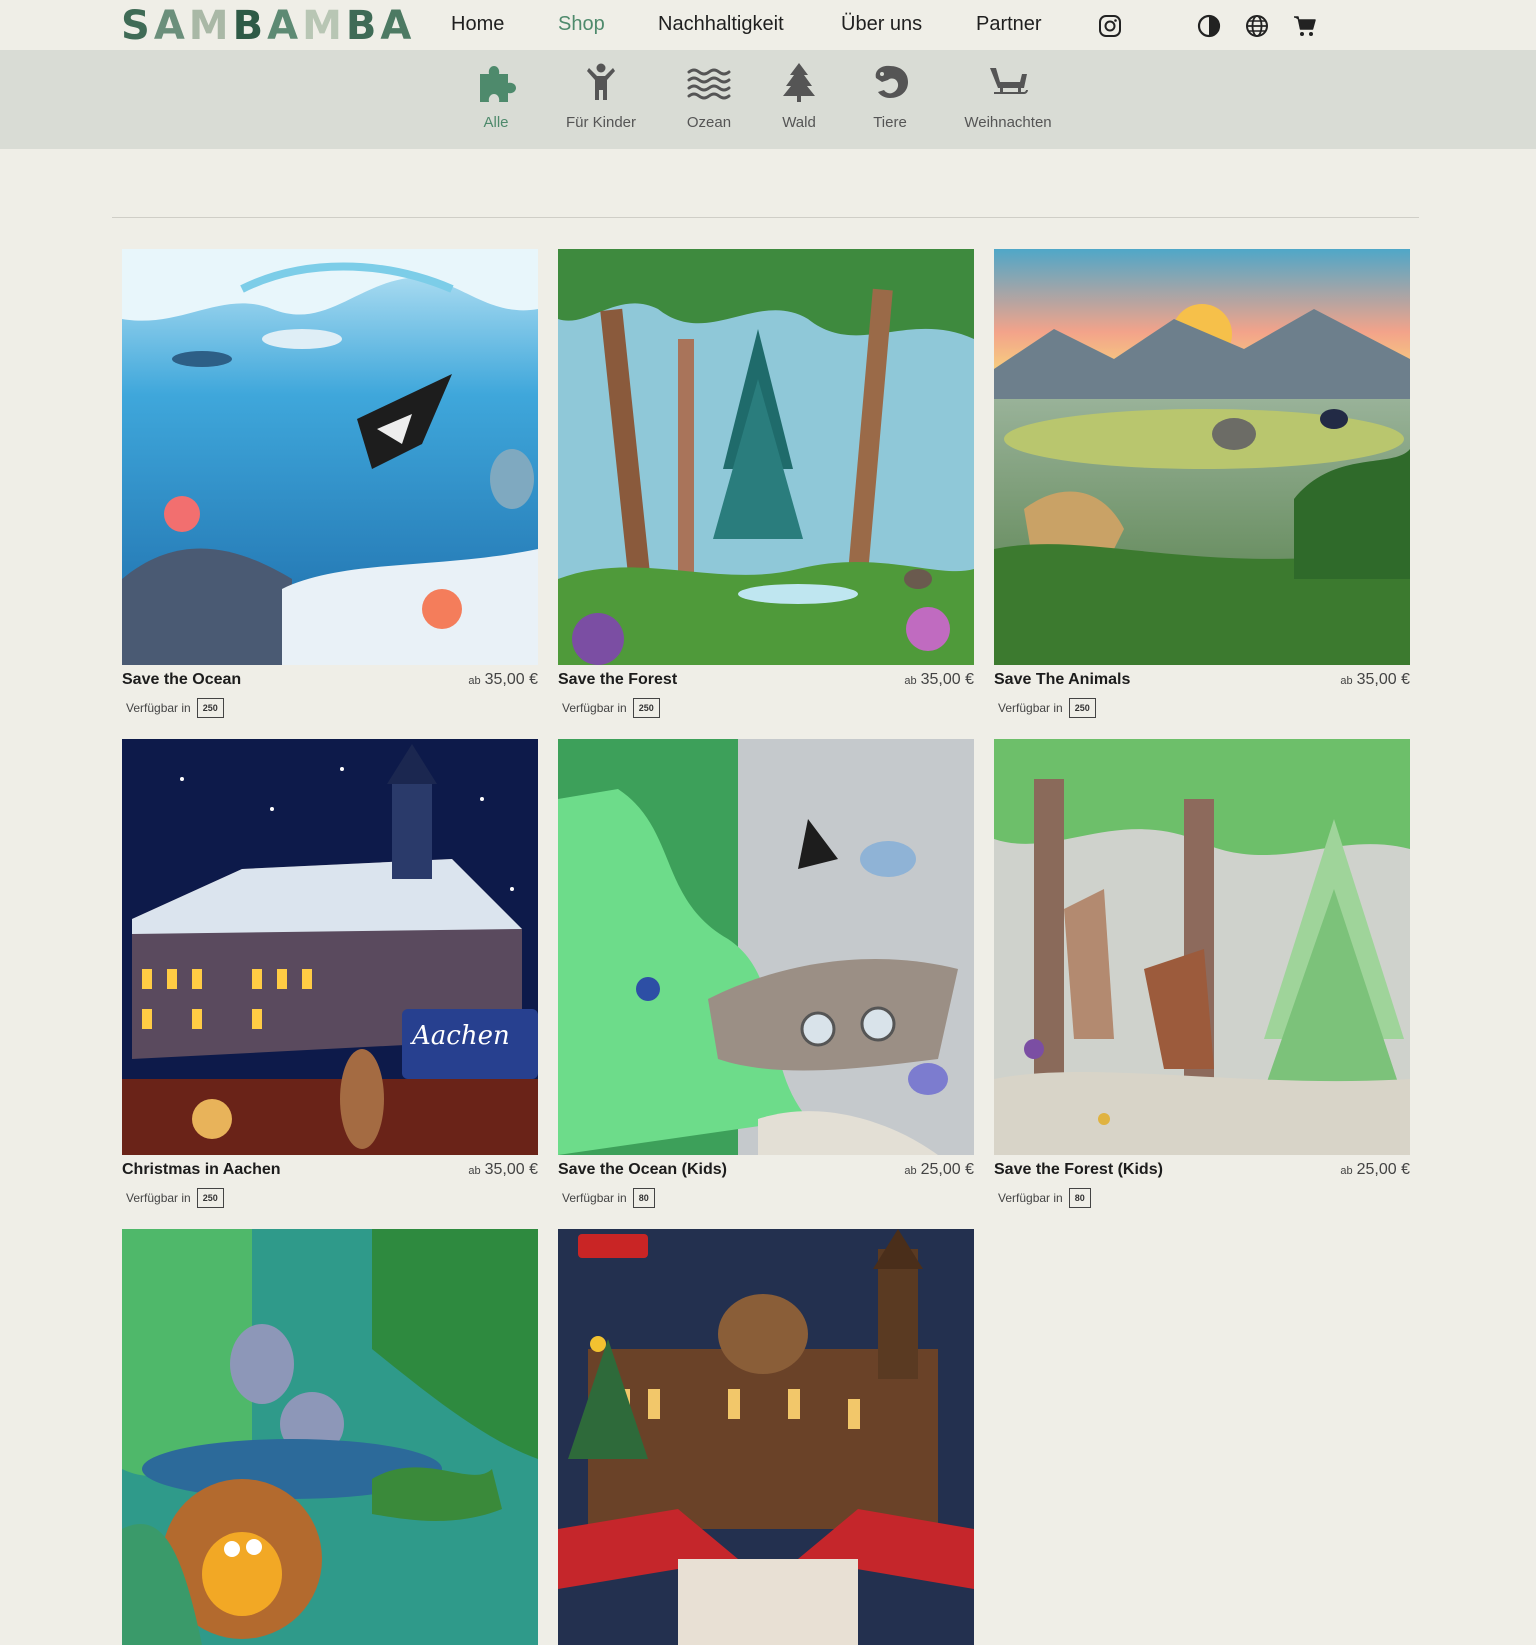  What do you see at coordinates (882, 24) in the screenshot?
I see `nav-link-ueber-uns: Über uns` at bounding box center [882, 24].